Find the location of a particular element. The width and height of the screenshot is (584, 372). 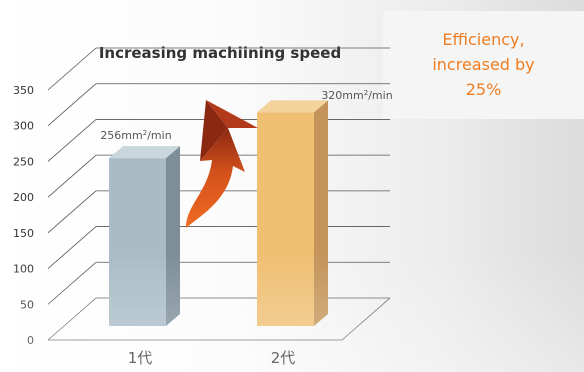

growth-arrow-head is located at coordinates (214, 130).